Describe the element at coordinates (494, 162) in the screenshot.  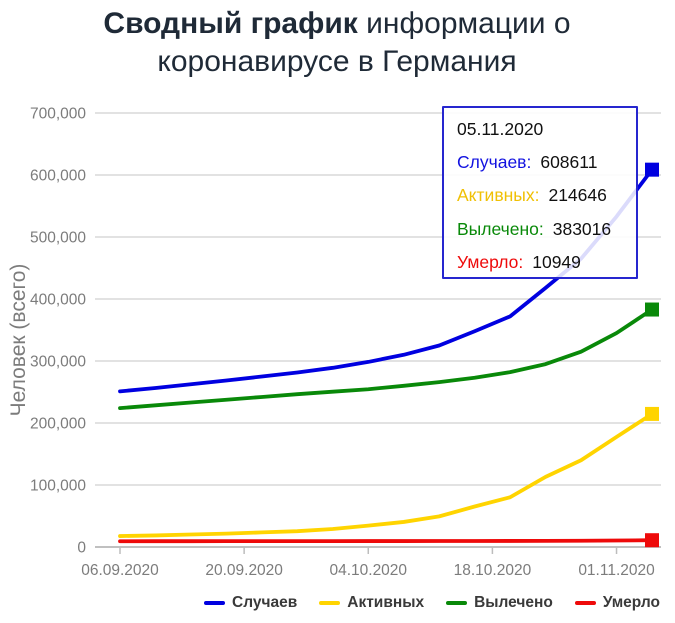
I see `tooltip-row-label: Случаев:` at that location.